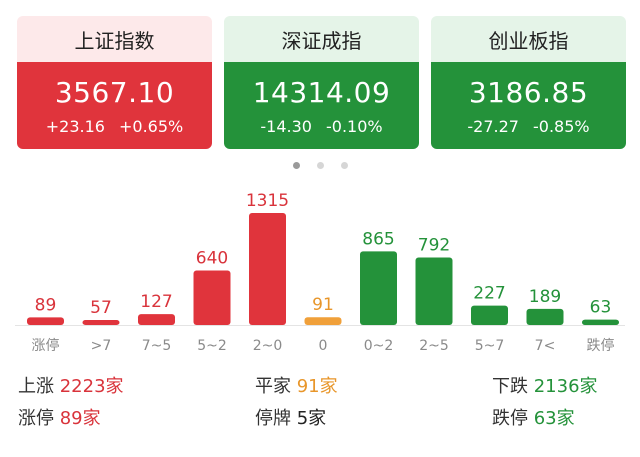  Describe the element at coordinates (528, 92) in the screenshot. I see `index-value: 3186.85` at that location.